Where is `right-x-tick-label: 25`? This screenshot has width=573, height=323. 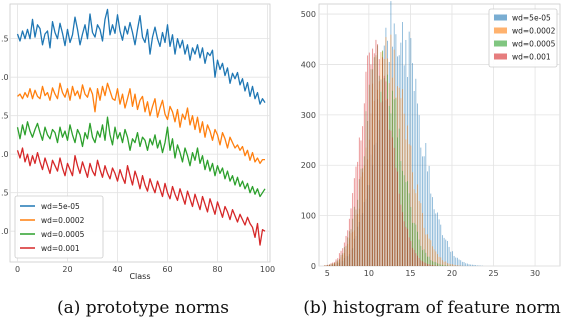
right-x-tick-label: 25 is located at coordinates (493, 273).